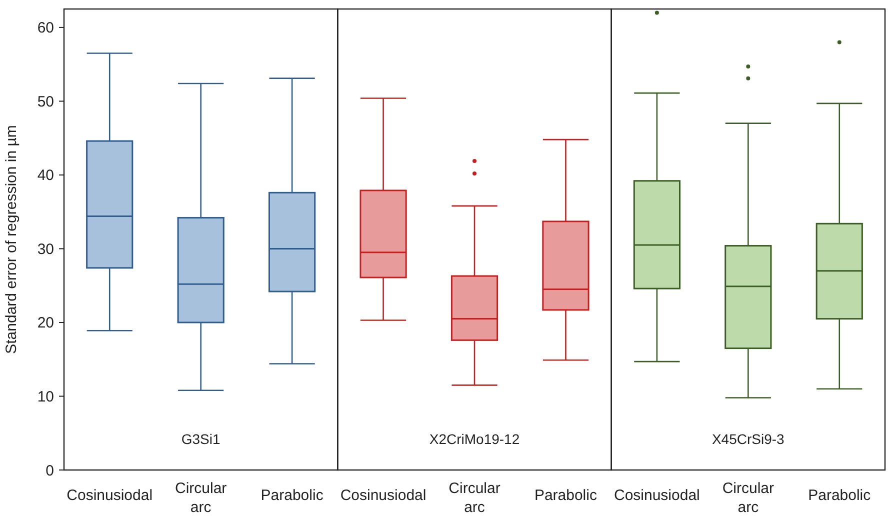  Describe the element at coordinates (45, 323) in the screenshot. I see `y-tick-label: 20` at that location.